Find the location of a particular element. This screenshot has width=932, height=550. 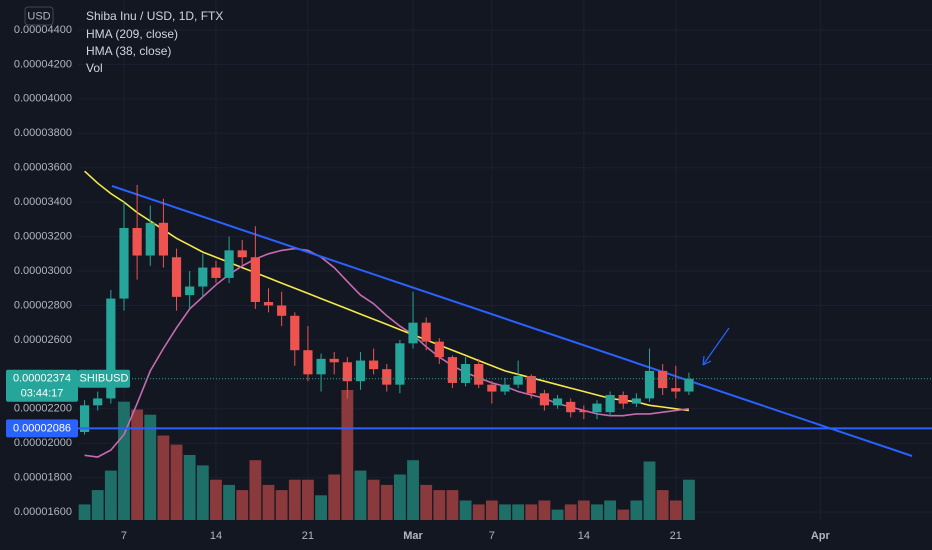

legend-entry: HMA (209, close) is located at coordinates (132, 34).